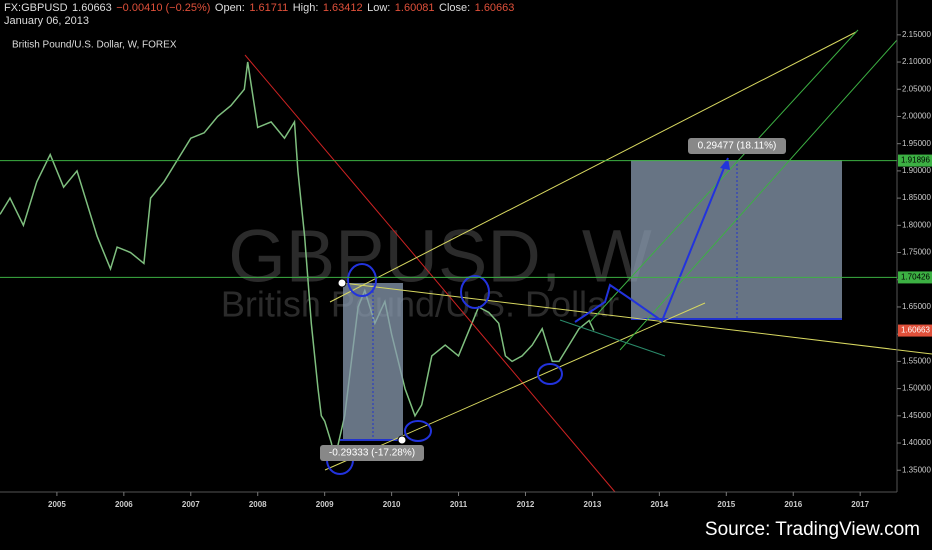 The width and height of the screenshot is (932, 550). I want to click on x-tick-label: 2007, so click(191, 504).